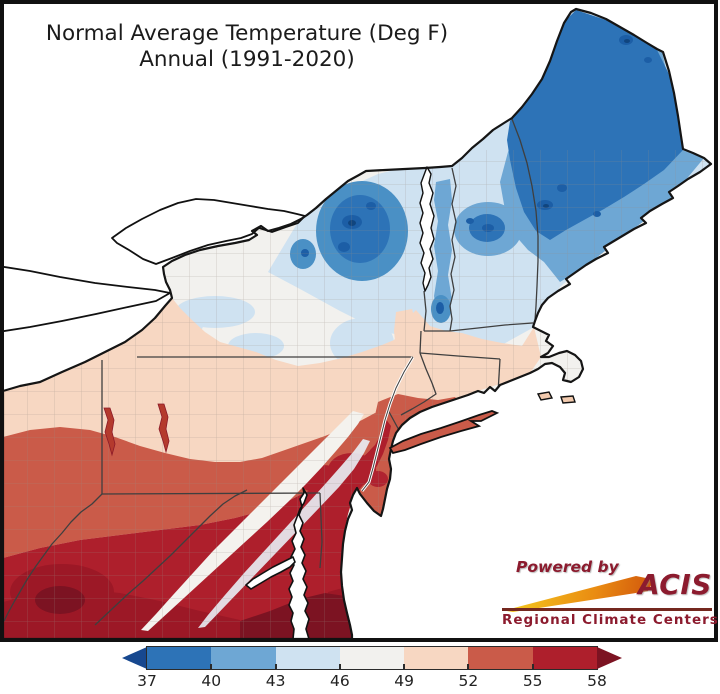 The image size is (720, 694). What do you see at coordinates (597, 681) in the screenshot?
I see `colorbar-tick-label: 58` at bounding box center [597, 681].